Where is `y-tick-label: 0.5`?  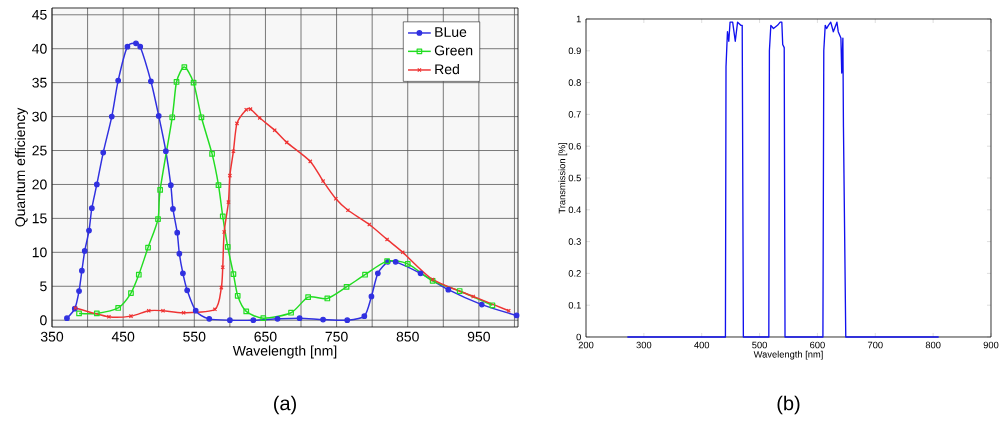 y-tick-label: 0.5 is located at coordinates (574, 178).